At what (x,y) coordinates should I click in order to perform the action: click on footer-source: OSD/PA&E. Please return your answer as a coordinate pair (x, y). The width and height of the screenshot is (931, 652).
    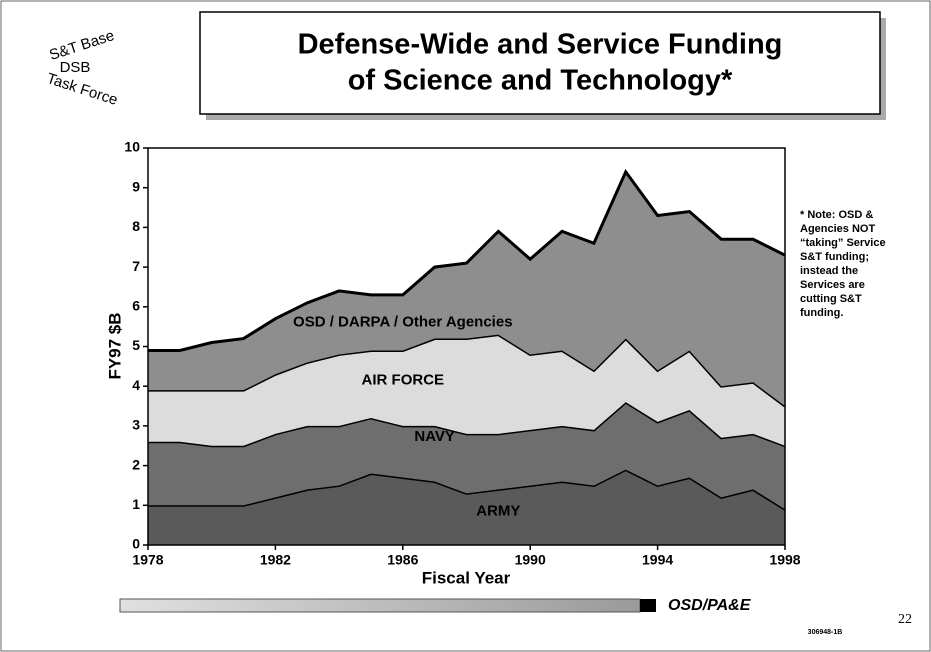
    Looking at the image, I should click on (710, 605).